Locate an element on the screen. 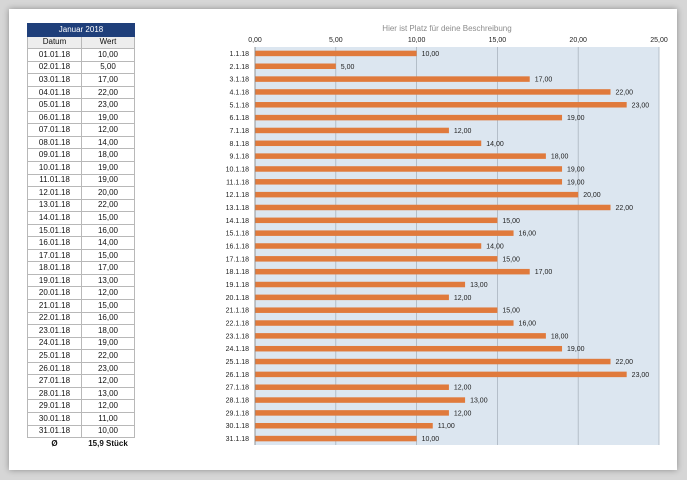 The image size is (687, 480). category-label: 4.1.18 is located at coordinates (240, 92).